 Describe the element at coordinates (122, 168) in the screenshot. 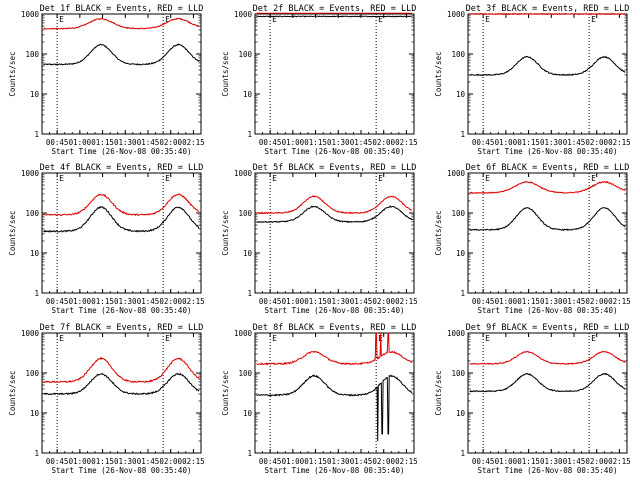

I see `chart-title: Det 4f BLACK = Events, RED = LLD` at that location.